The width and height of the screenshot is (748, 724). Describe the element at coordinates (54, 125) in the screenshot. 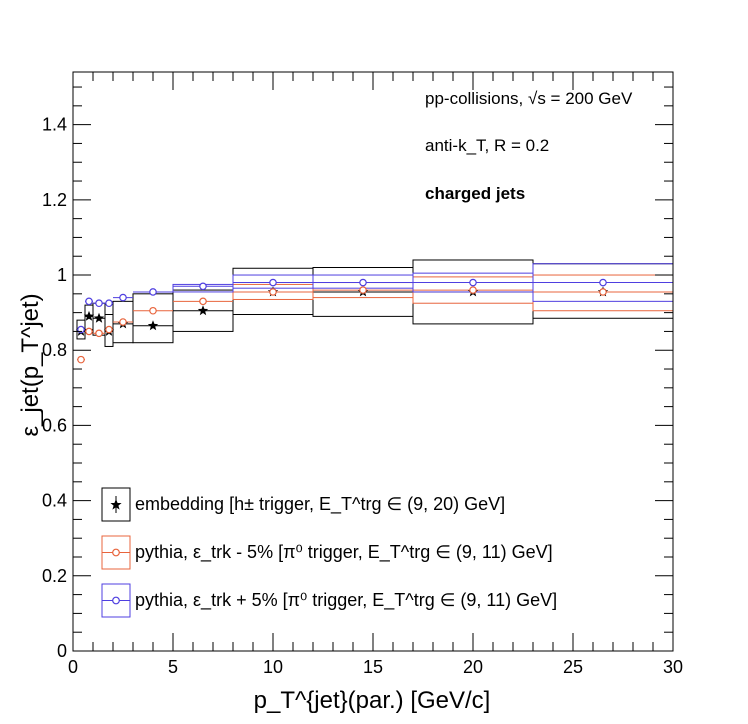

I see `y-tick-label: 1.4` at that location.